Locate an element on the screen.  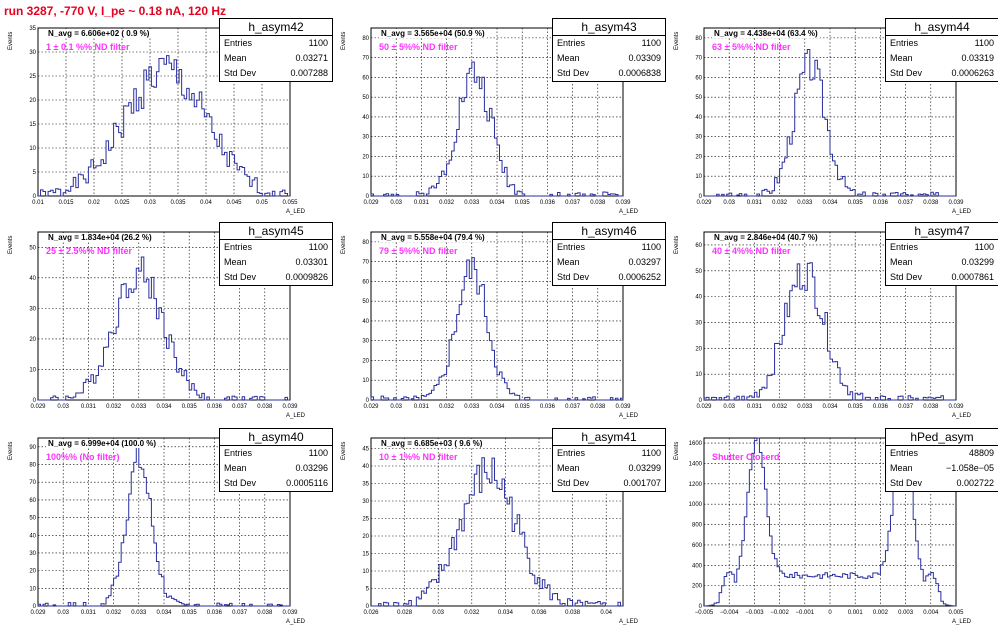
y-tick-label: 15 is located at coordinates (365, 555).